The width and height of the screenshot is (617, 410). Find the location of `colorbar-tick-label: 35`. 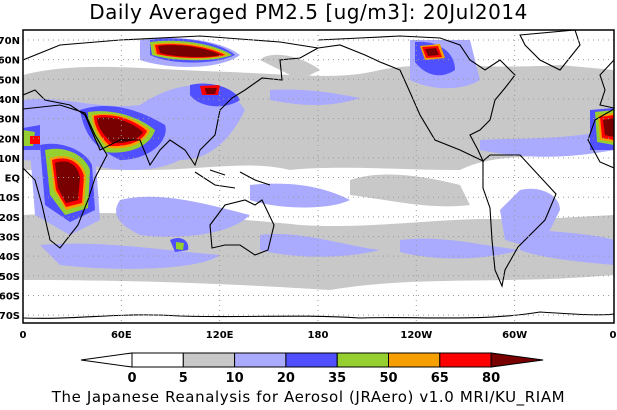

colorbar-tick-label: 35 is located at coordinates (337, 378).